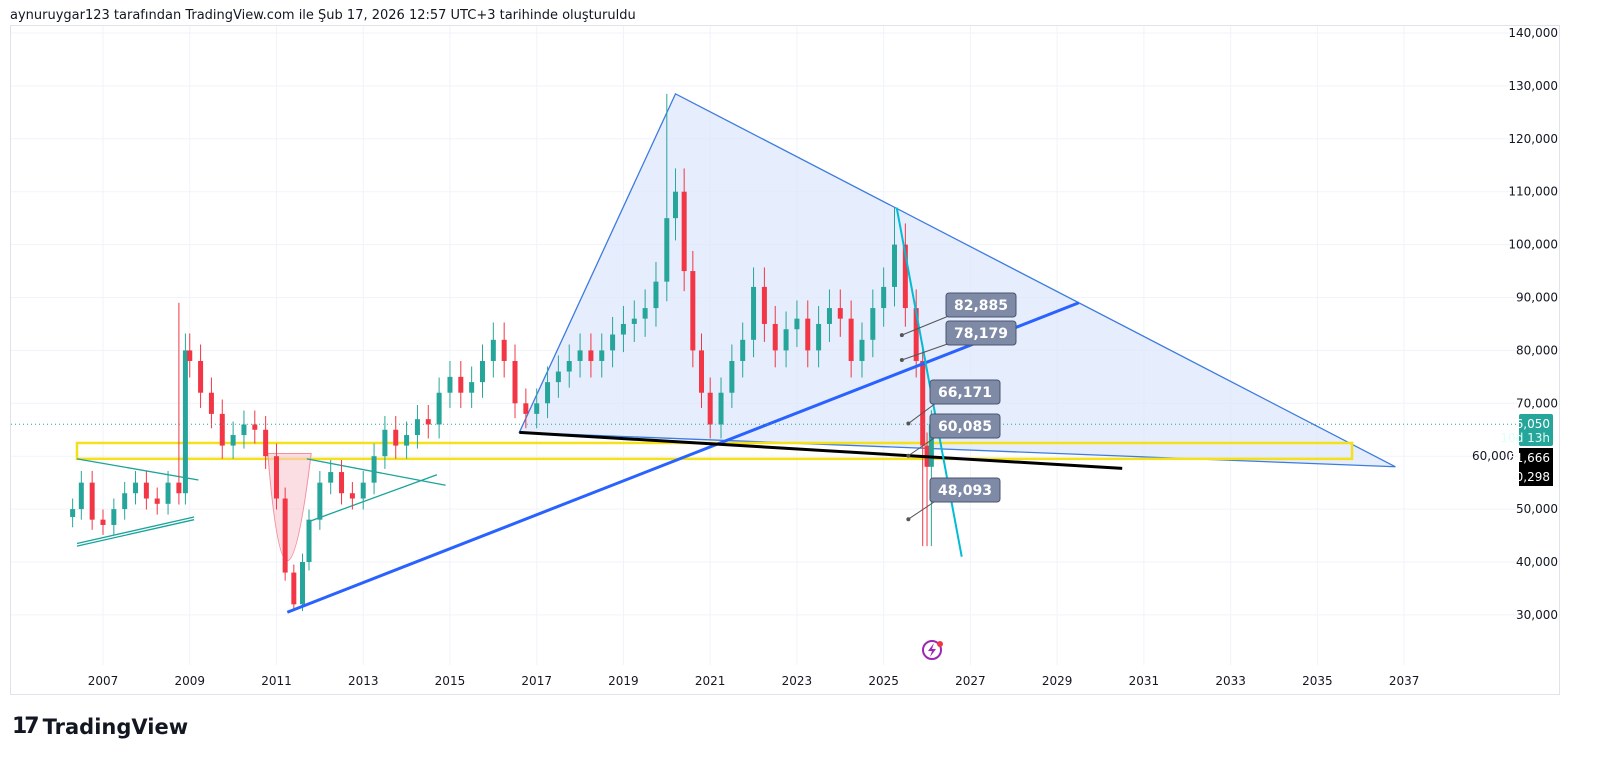 The width and height of the screenshot is (1600, 776). Describe the element at coordinates (1537, 562) in the screenshot. I see `y-tick-label: 40,000` at that location.